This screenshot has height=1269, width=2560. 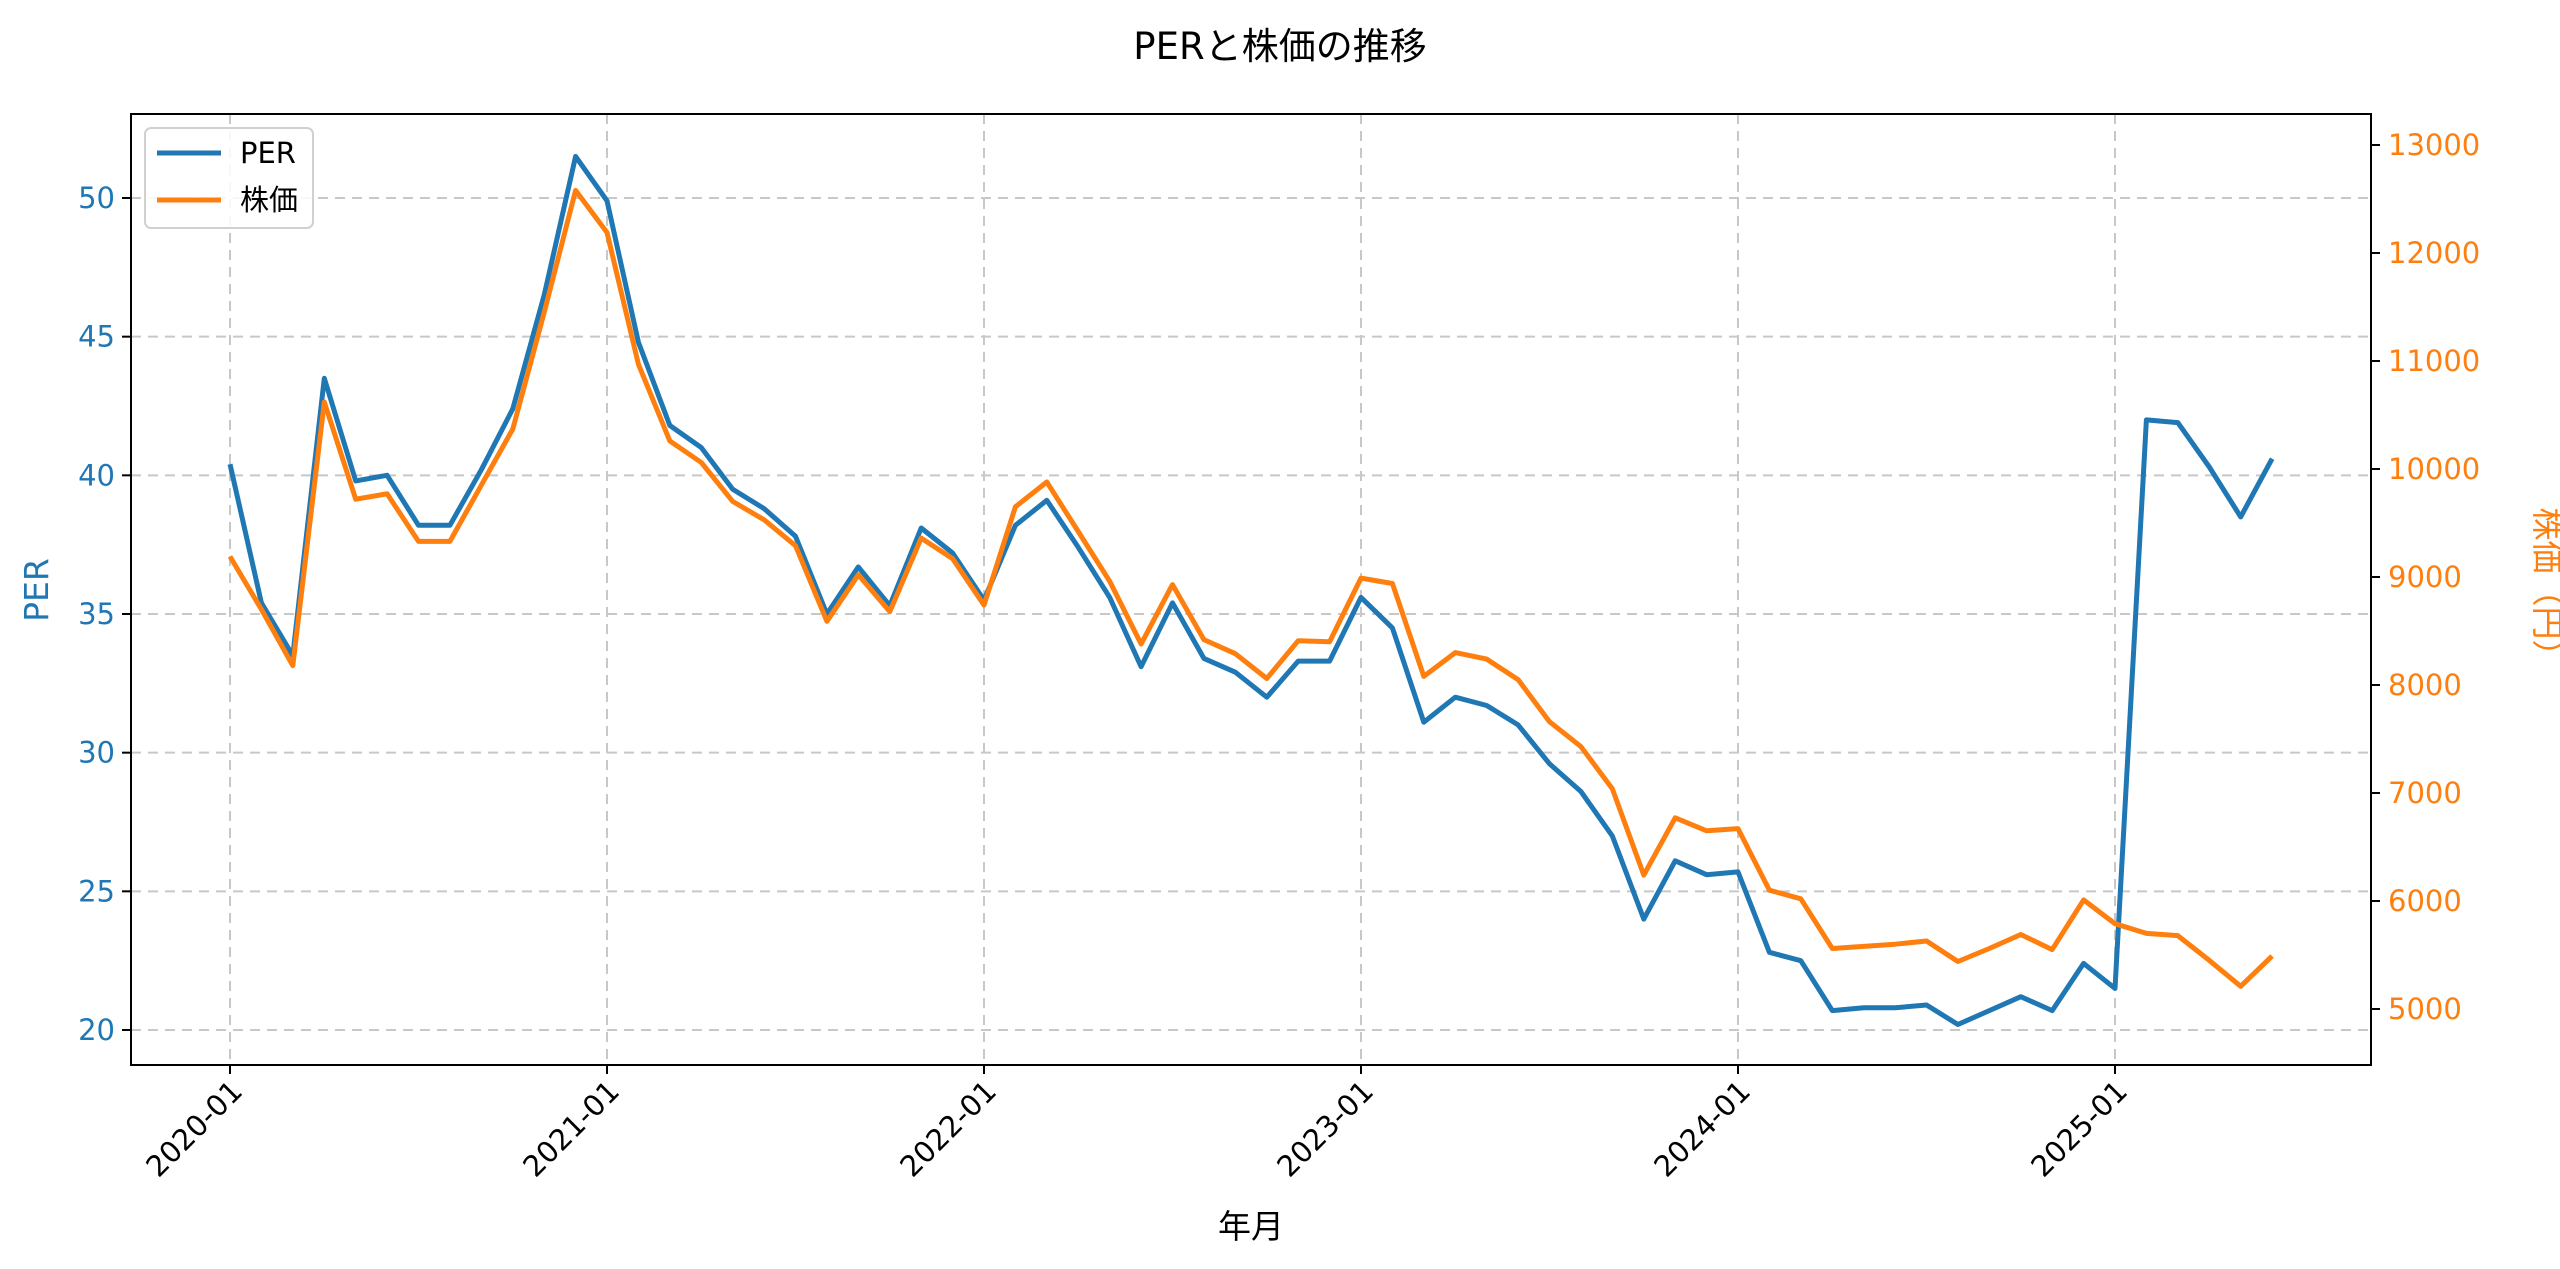 What do you see at coordinates (96, 614) in the screenshot?
I see `y-left-tick-label: 35` at bounding box center [96, 614].